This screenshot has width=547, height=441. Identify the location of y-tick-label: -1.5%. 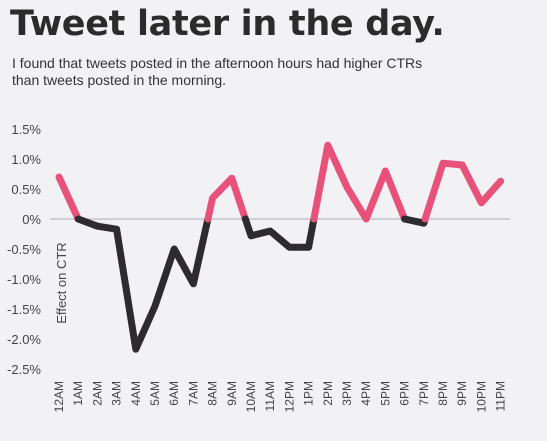
(24, 309).